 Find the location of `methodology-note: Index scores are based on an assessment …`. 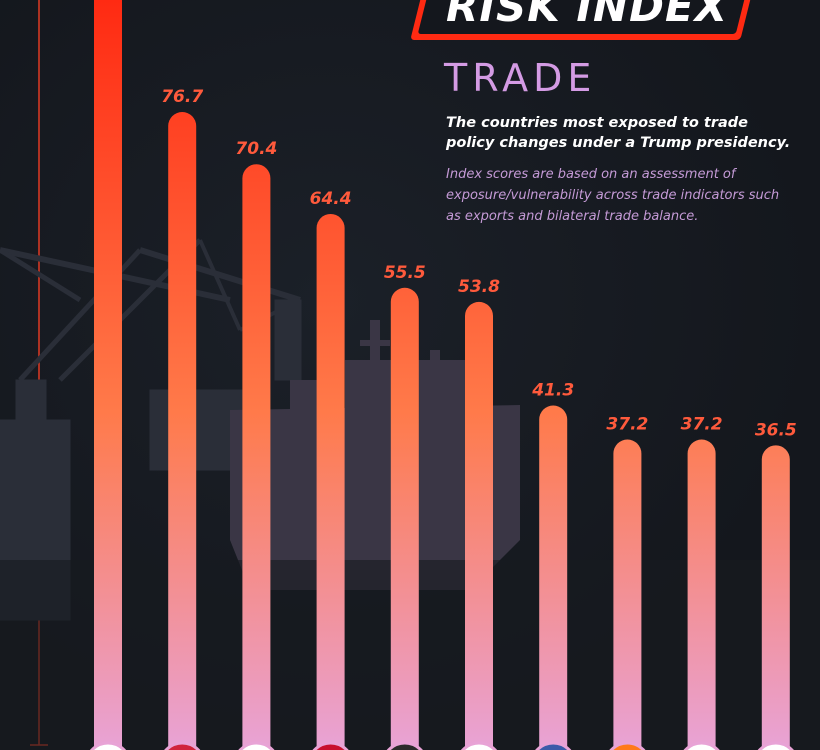

methodology-note: Index scores are based on an assessment … is located at coordinates (613, 195).